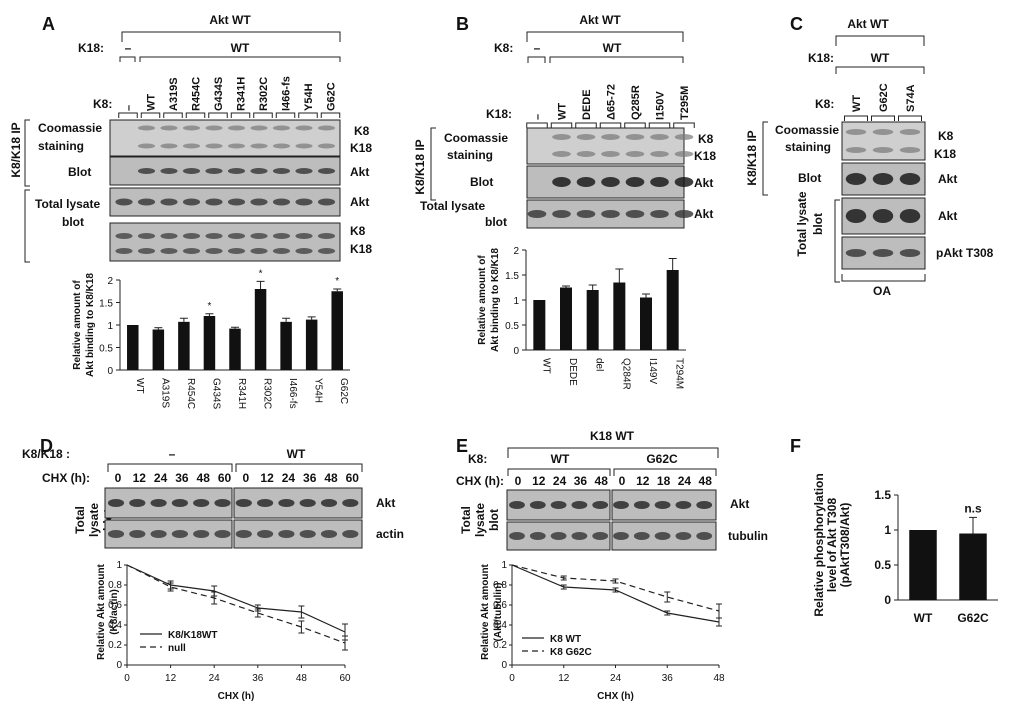 The height and width of the screenshot is (714, 1020). What do you see at coordinates (605, 146) in the screenshot?
I see `panel-b-coomassie-blot` at bounding box center [605, 146].